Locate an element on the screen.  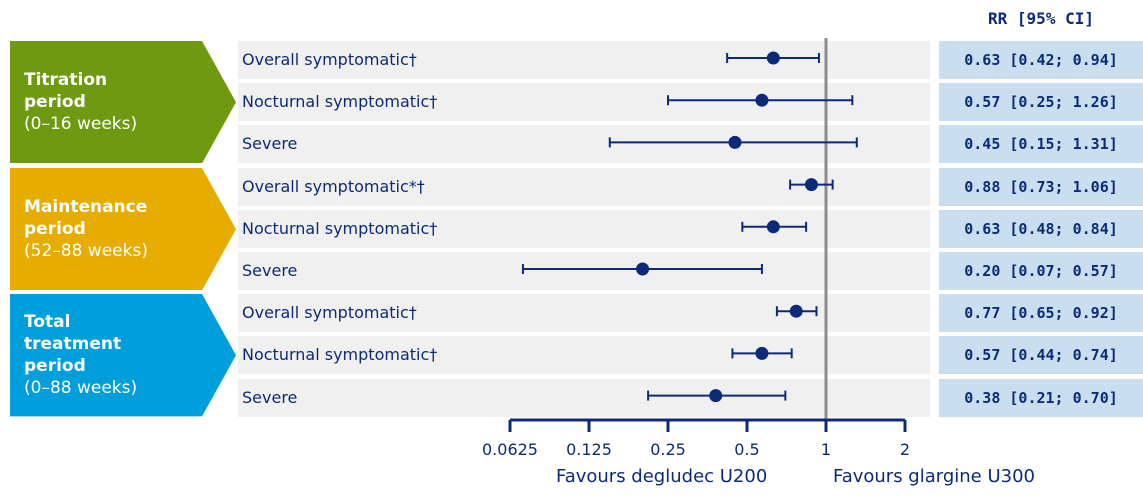
rr-value-text: 0.63 [0.42; 0.94] is located at coordinates (1041, 60).